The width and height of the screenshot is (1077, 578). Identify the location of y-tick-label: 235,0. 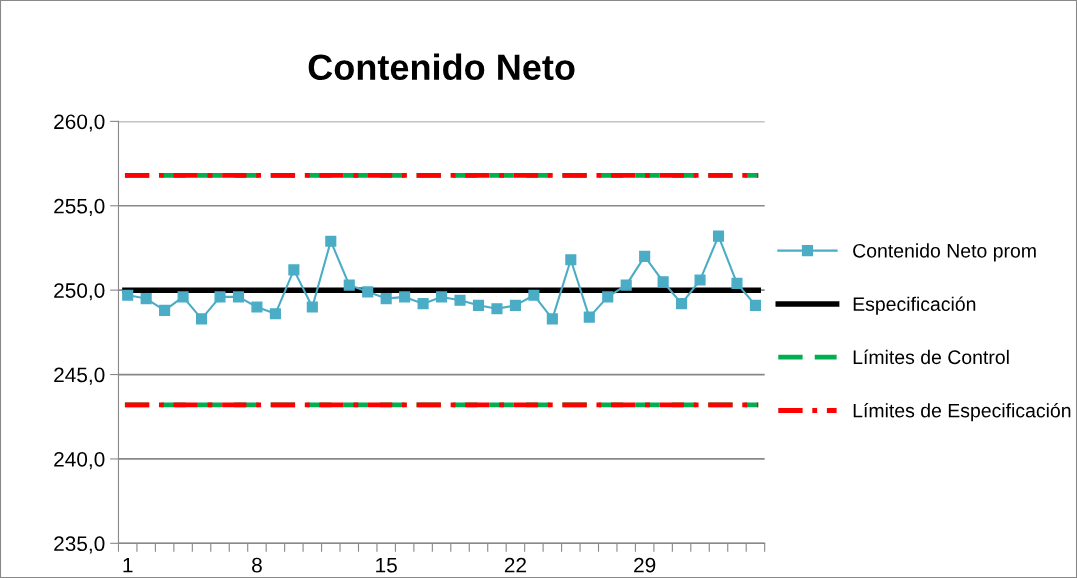
(79, 545).